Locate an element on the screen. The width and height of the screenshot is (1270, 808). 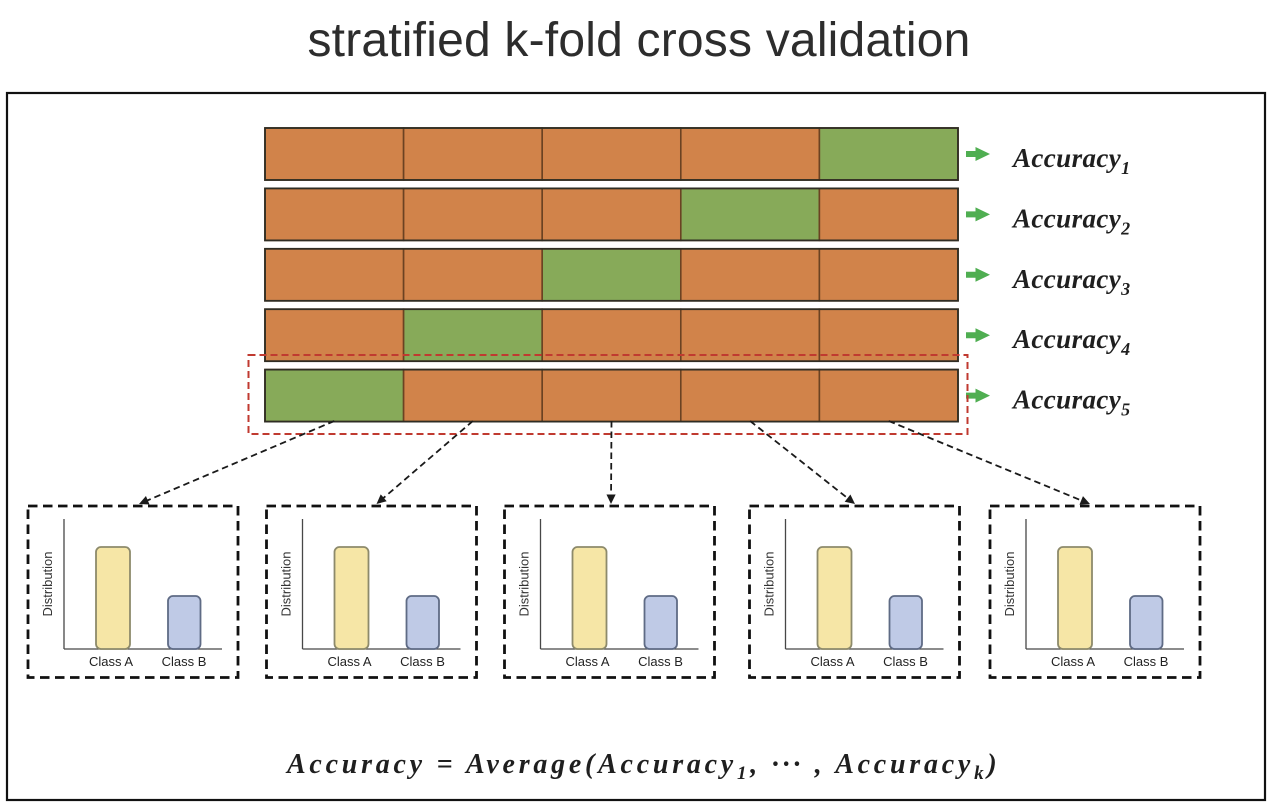
svg-text: Accuracy4 is located at coordinates (1071, 341).